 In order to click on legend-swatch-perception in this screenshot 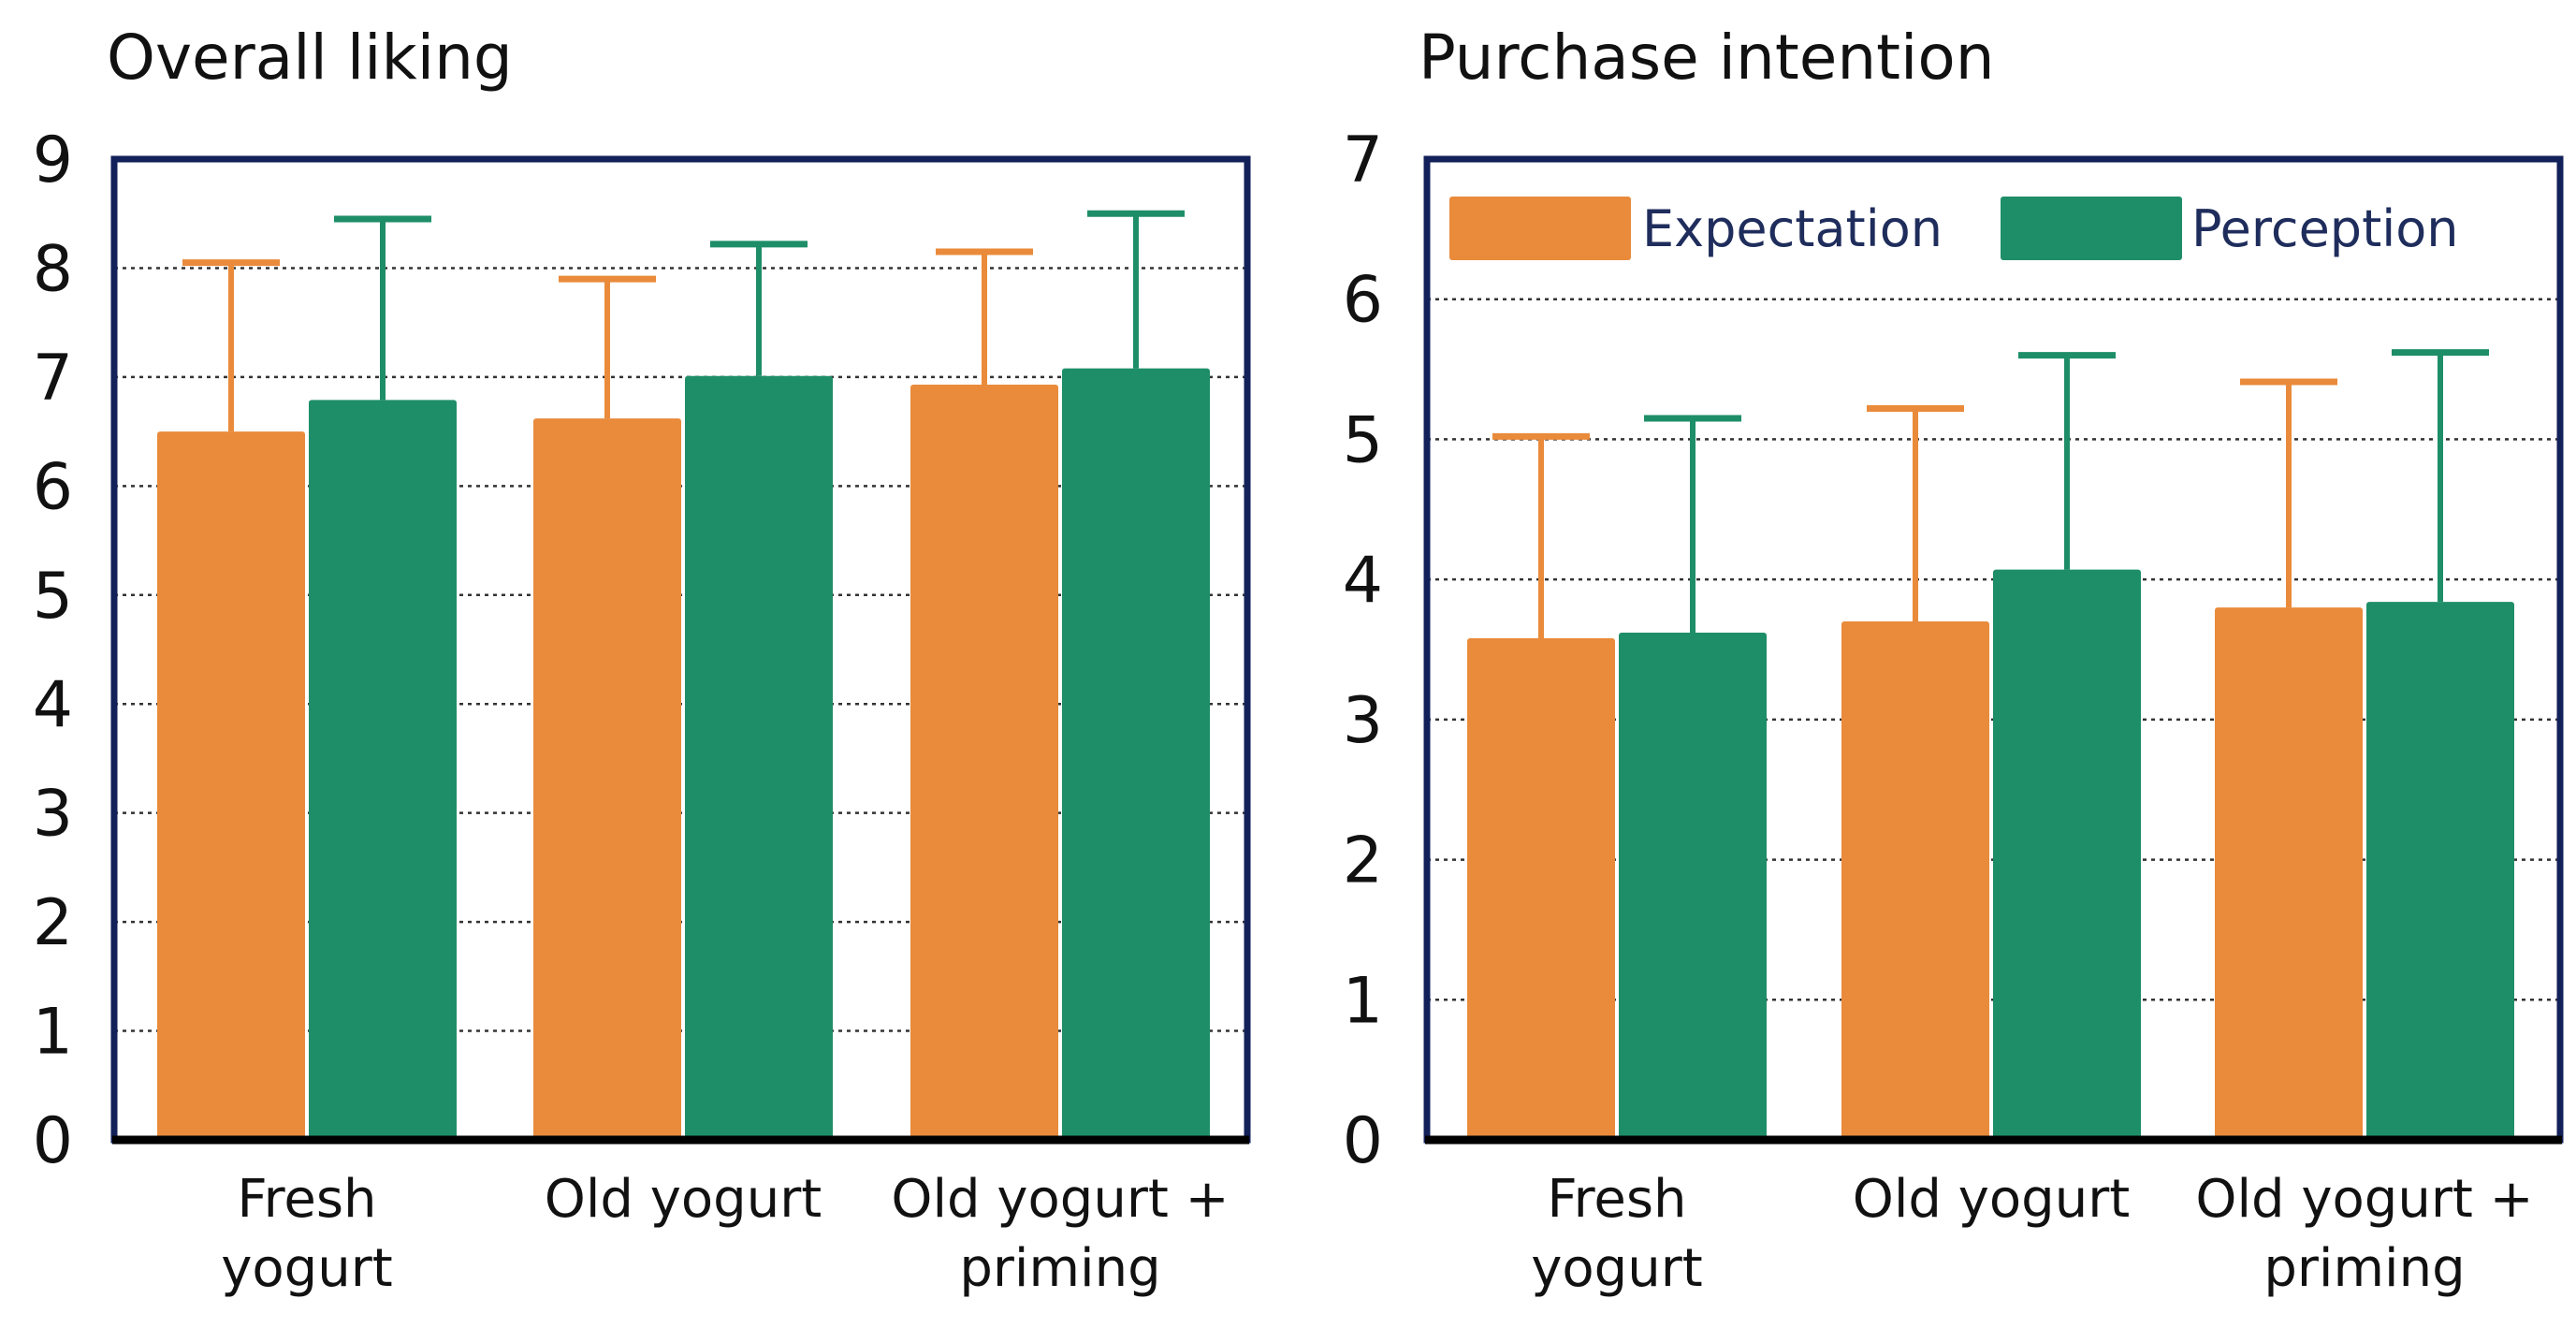, I will do `click(2091, 229)`.